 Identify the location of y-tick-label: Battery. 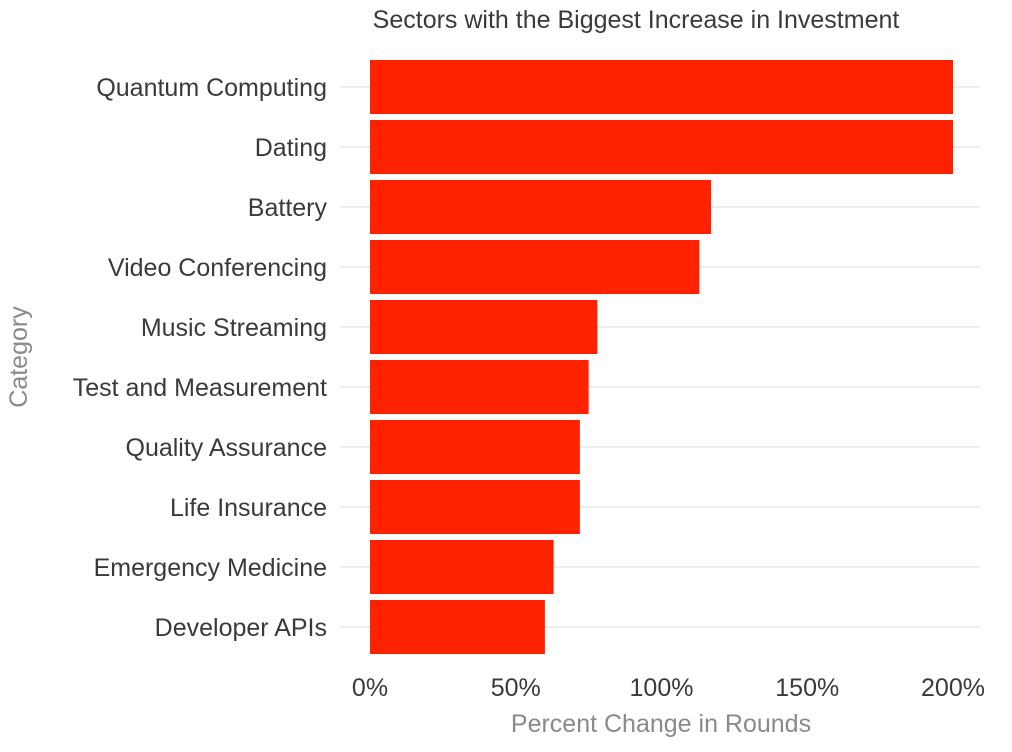
(288, 208).